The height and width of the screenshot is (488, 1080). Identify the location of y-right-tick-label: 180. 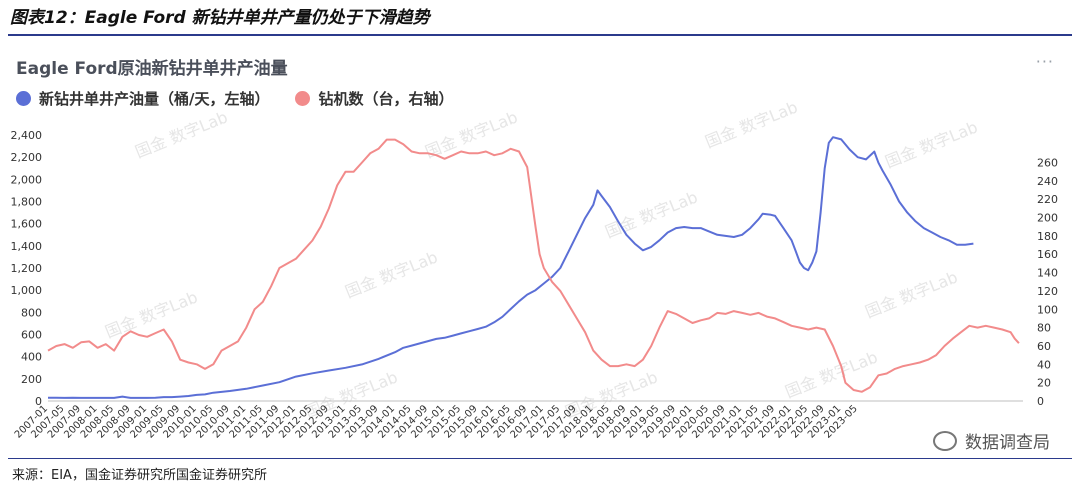
(1047, 236).